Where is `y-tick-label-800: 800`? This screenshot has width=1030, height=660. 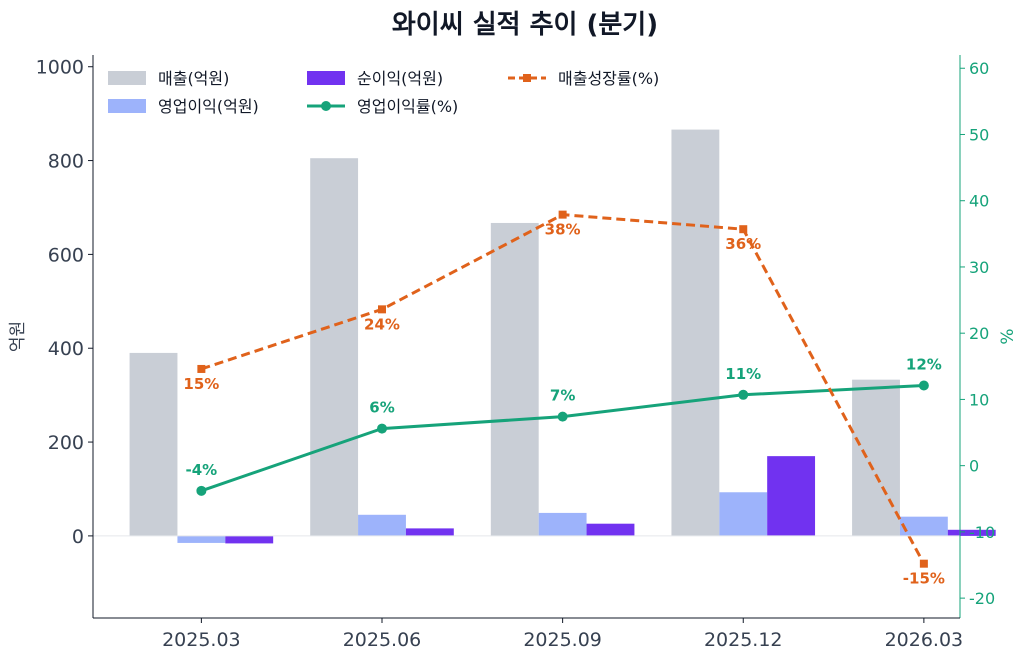 y-tick-label-800: 800 is located at coordinates (66, 162).